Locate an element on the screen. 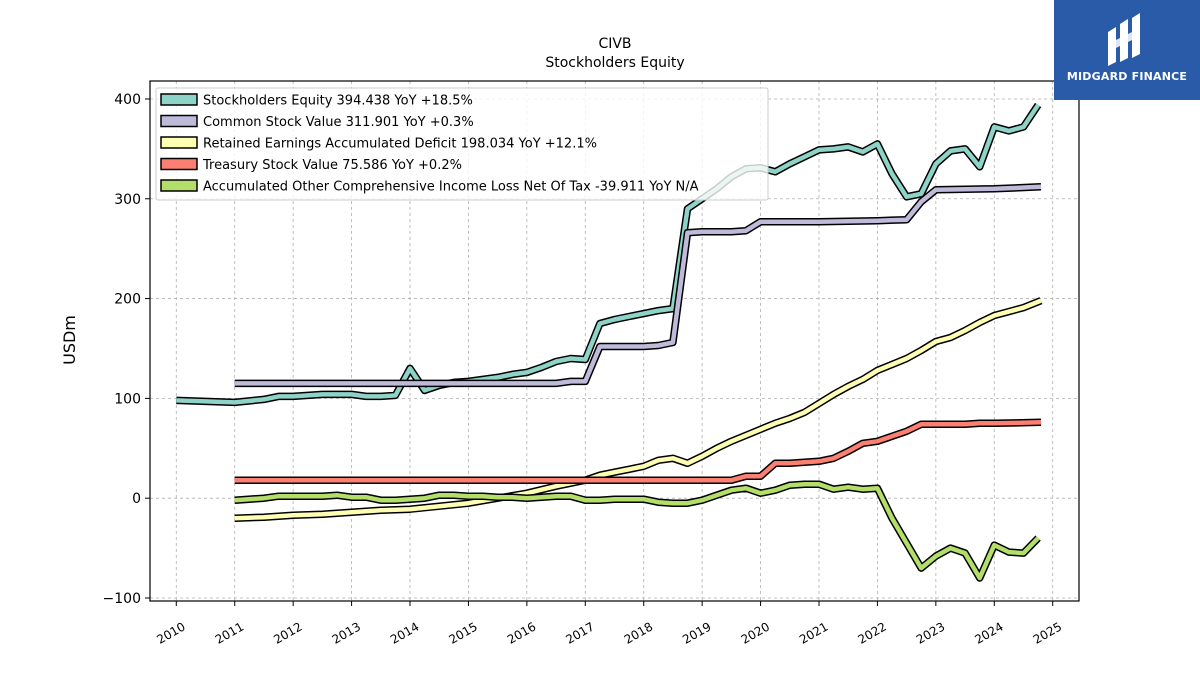 This screenshot has height=675, width=1200. x-tick-label: 2011 is located at coordinates (229, 632).